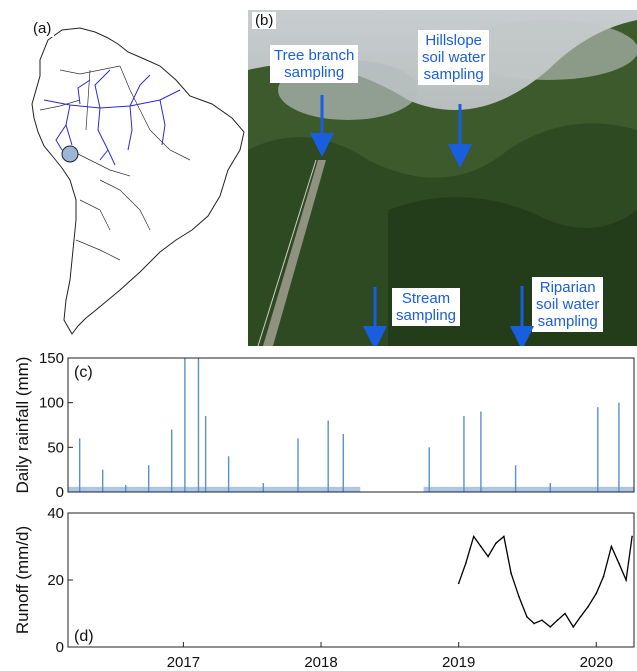  I want to click on panel-b-label: (b), so click(264, 20).